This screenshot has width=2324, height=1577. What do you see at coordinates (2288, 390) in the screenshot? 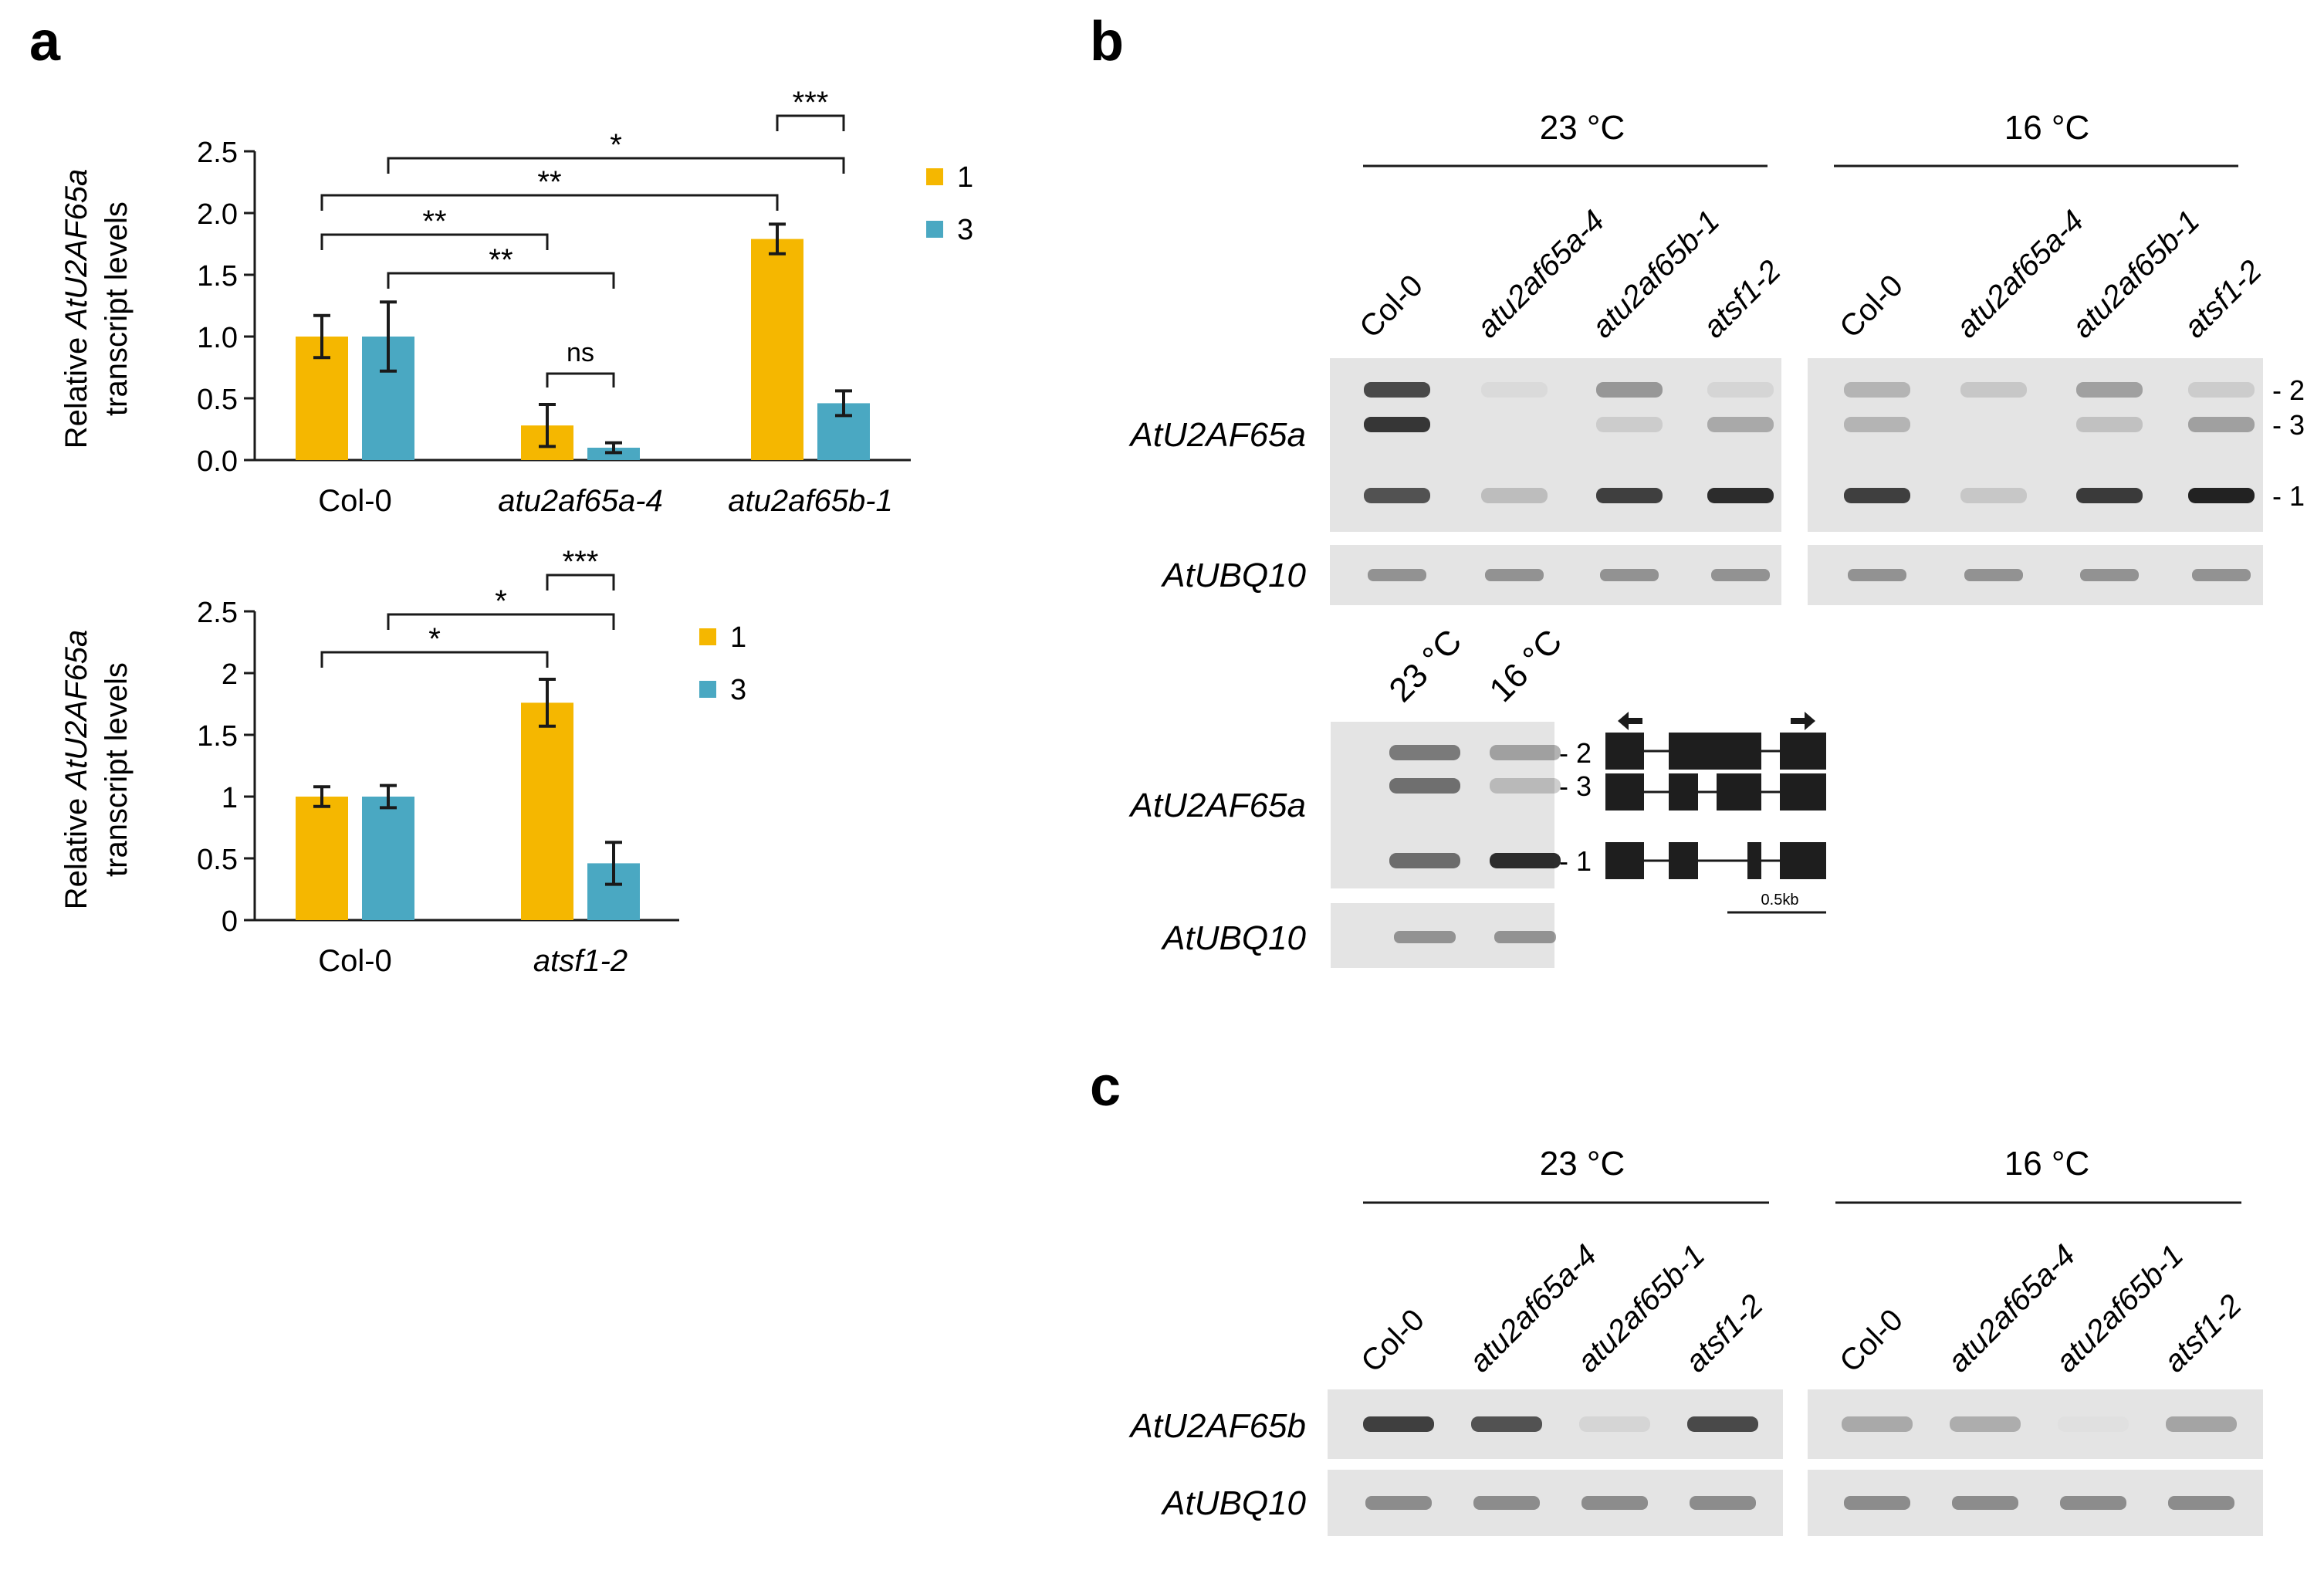
I see `band-label: - 2` at bounding box center [2288, 390].